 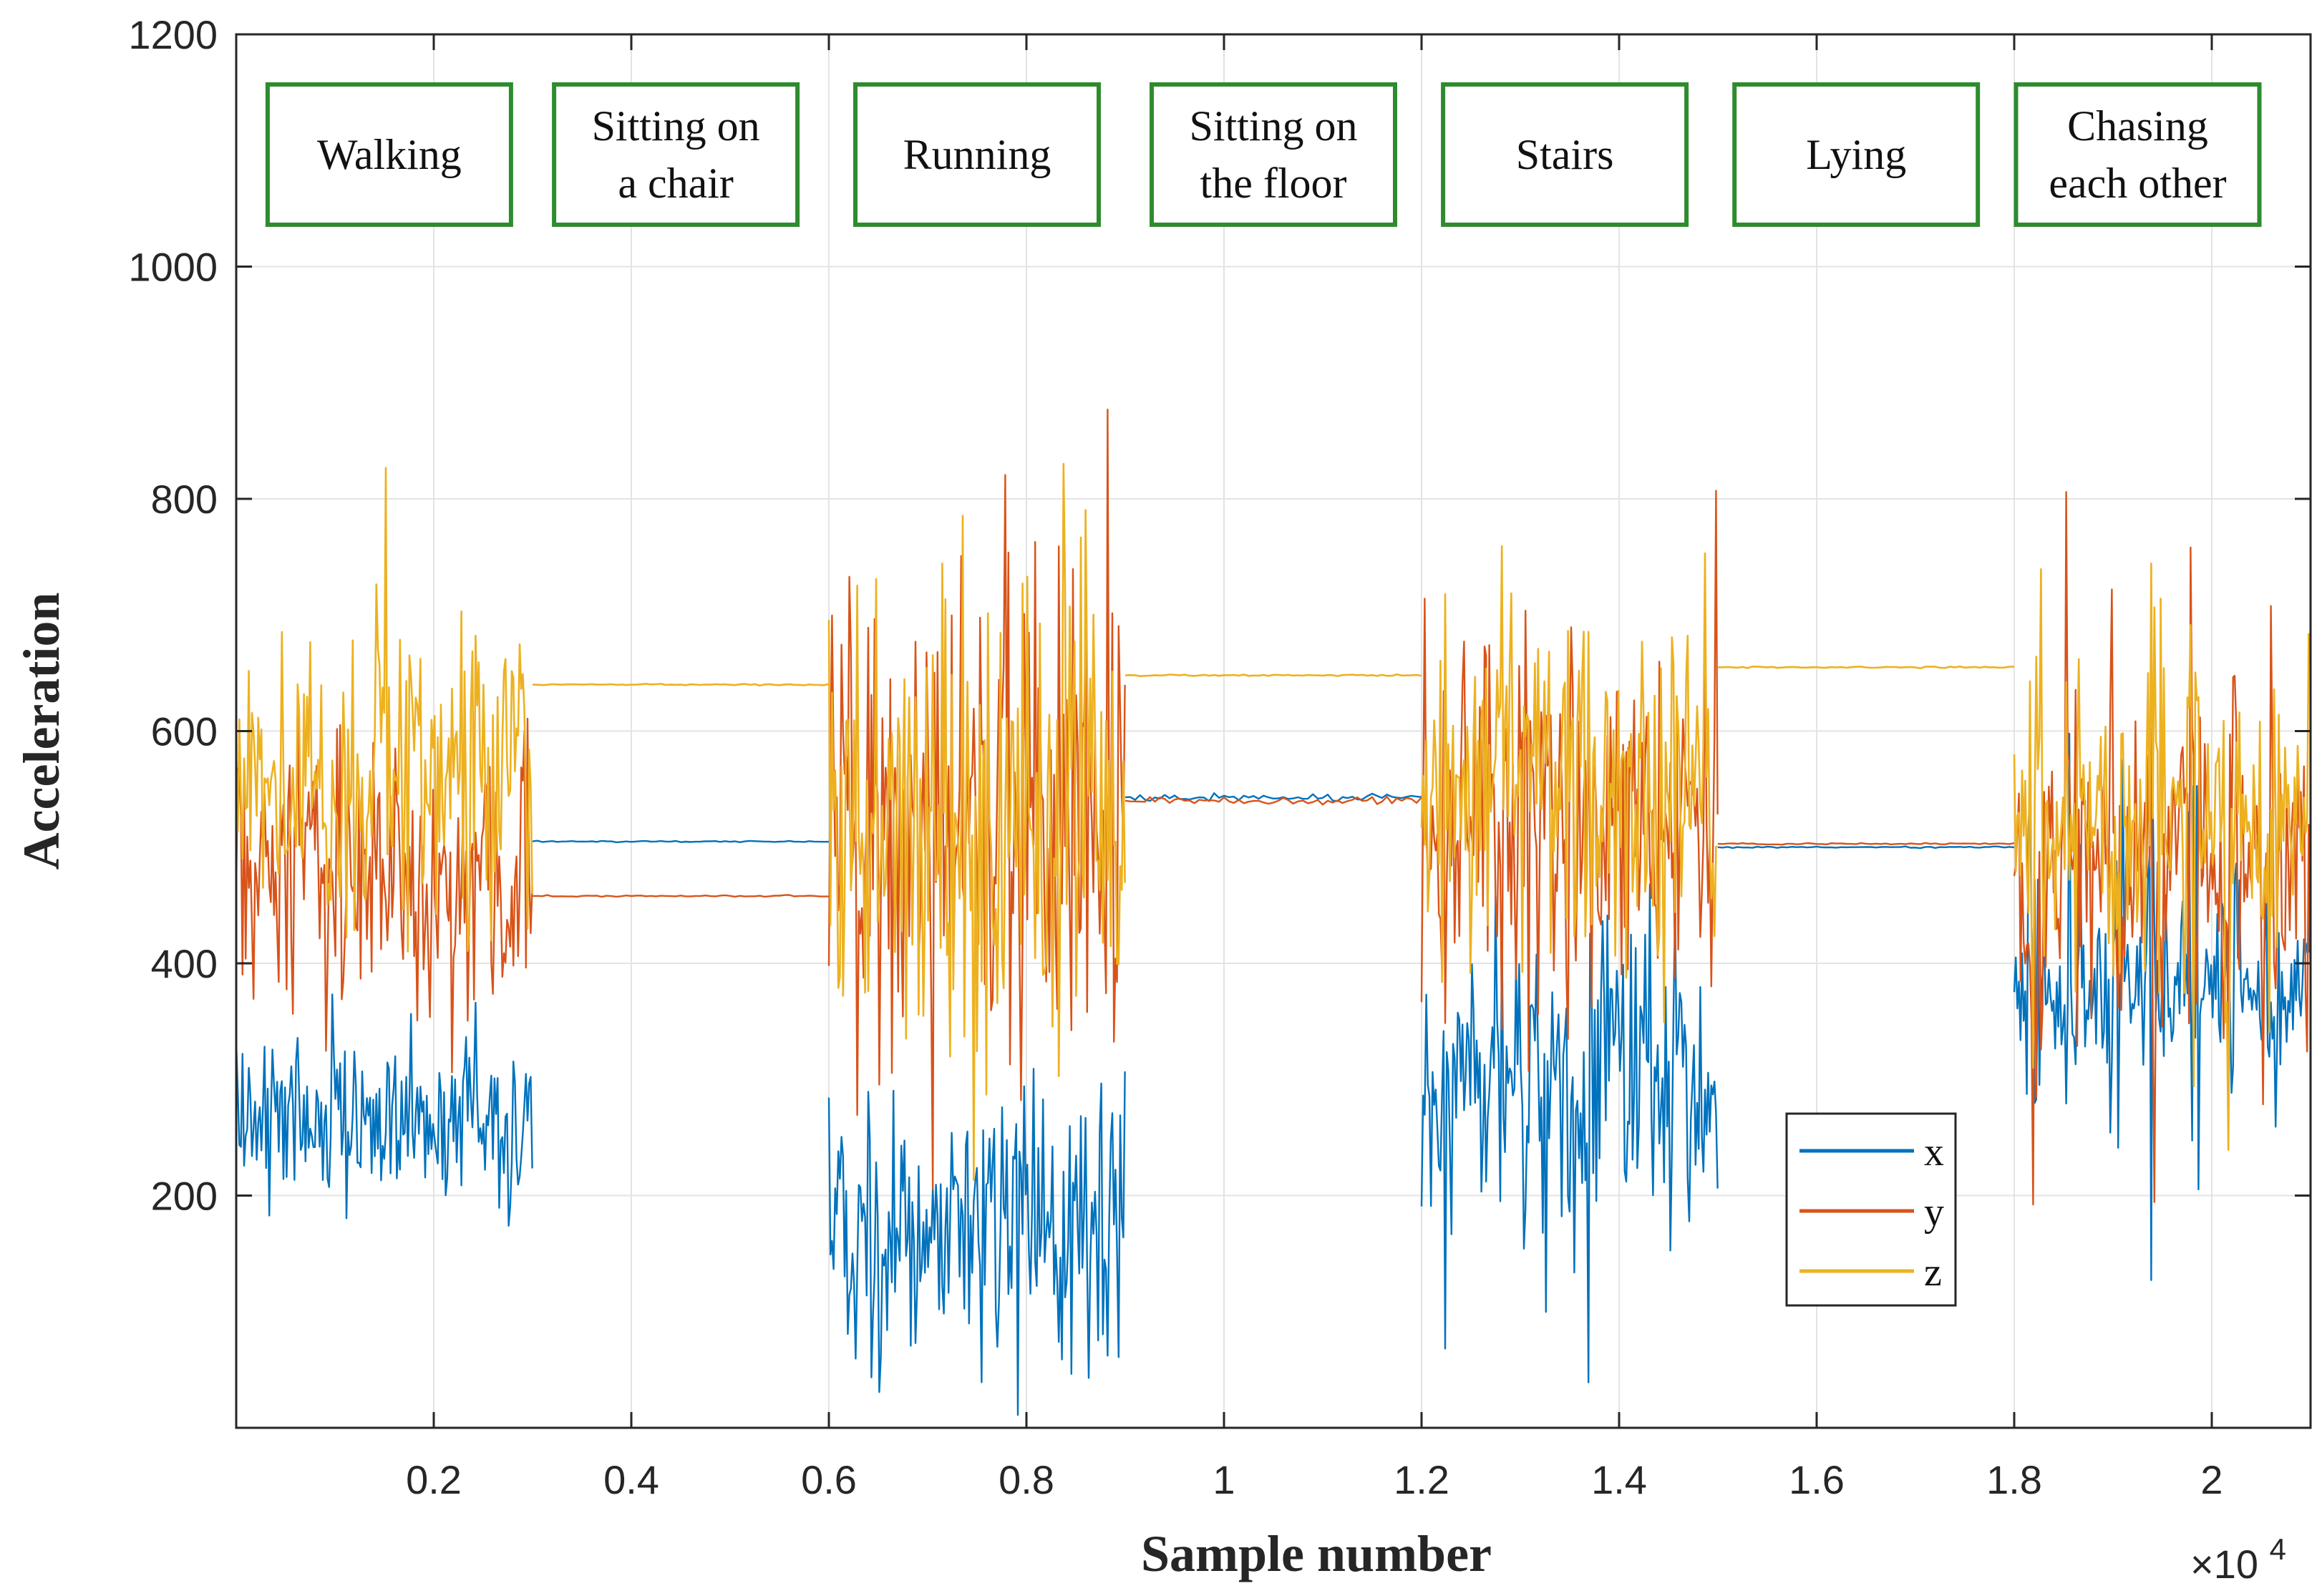 I want to click on y-tick-label: 400, so click(x=184, y=964).